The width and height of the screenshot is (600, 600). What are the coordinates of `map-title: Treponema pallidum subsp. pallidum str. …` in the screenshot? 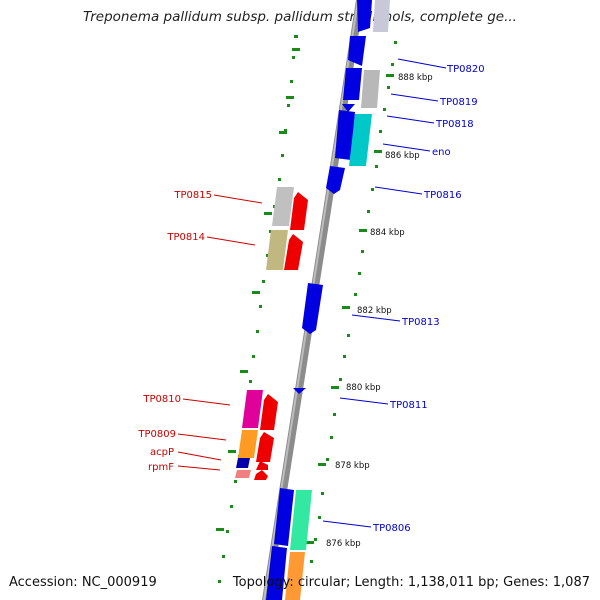 It's located at (300, 17).